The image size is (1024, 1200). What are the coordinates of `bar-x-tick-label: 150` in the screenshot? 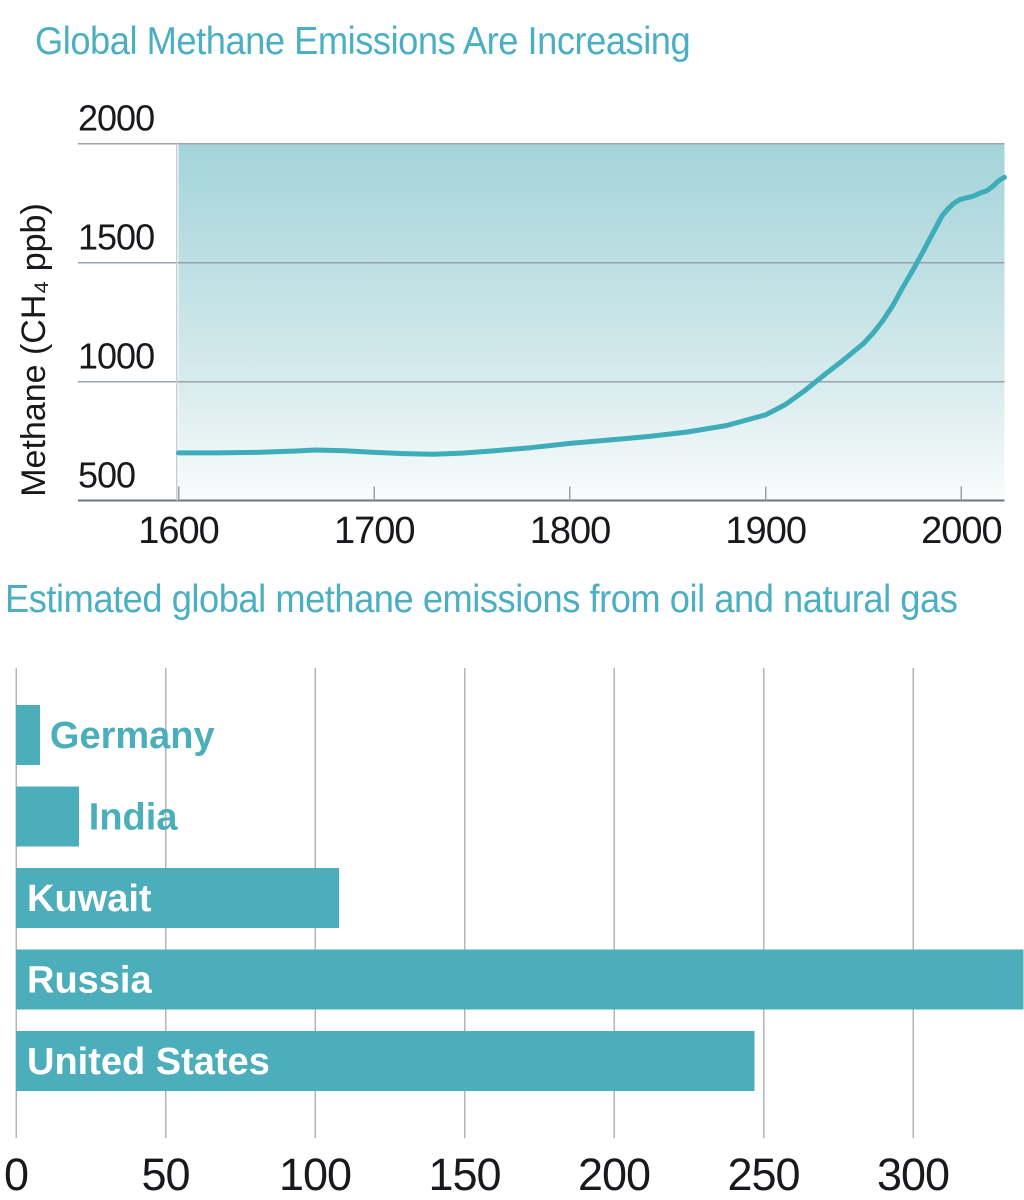 It's located at (464, 1174).